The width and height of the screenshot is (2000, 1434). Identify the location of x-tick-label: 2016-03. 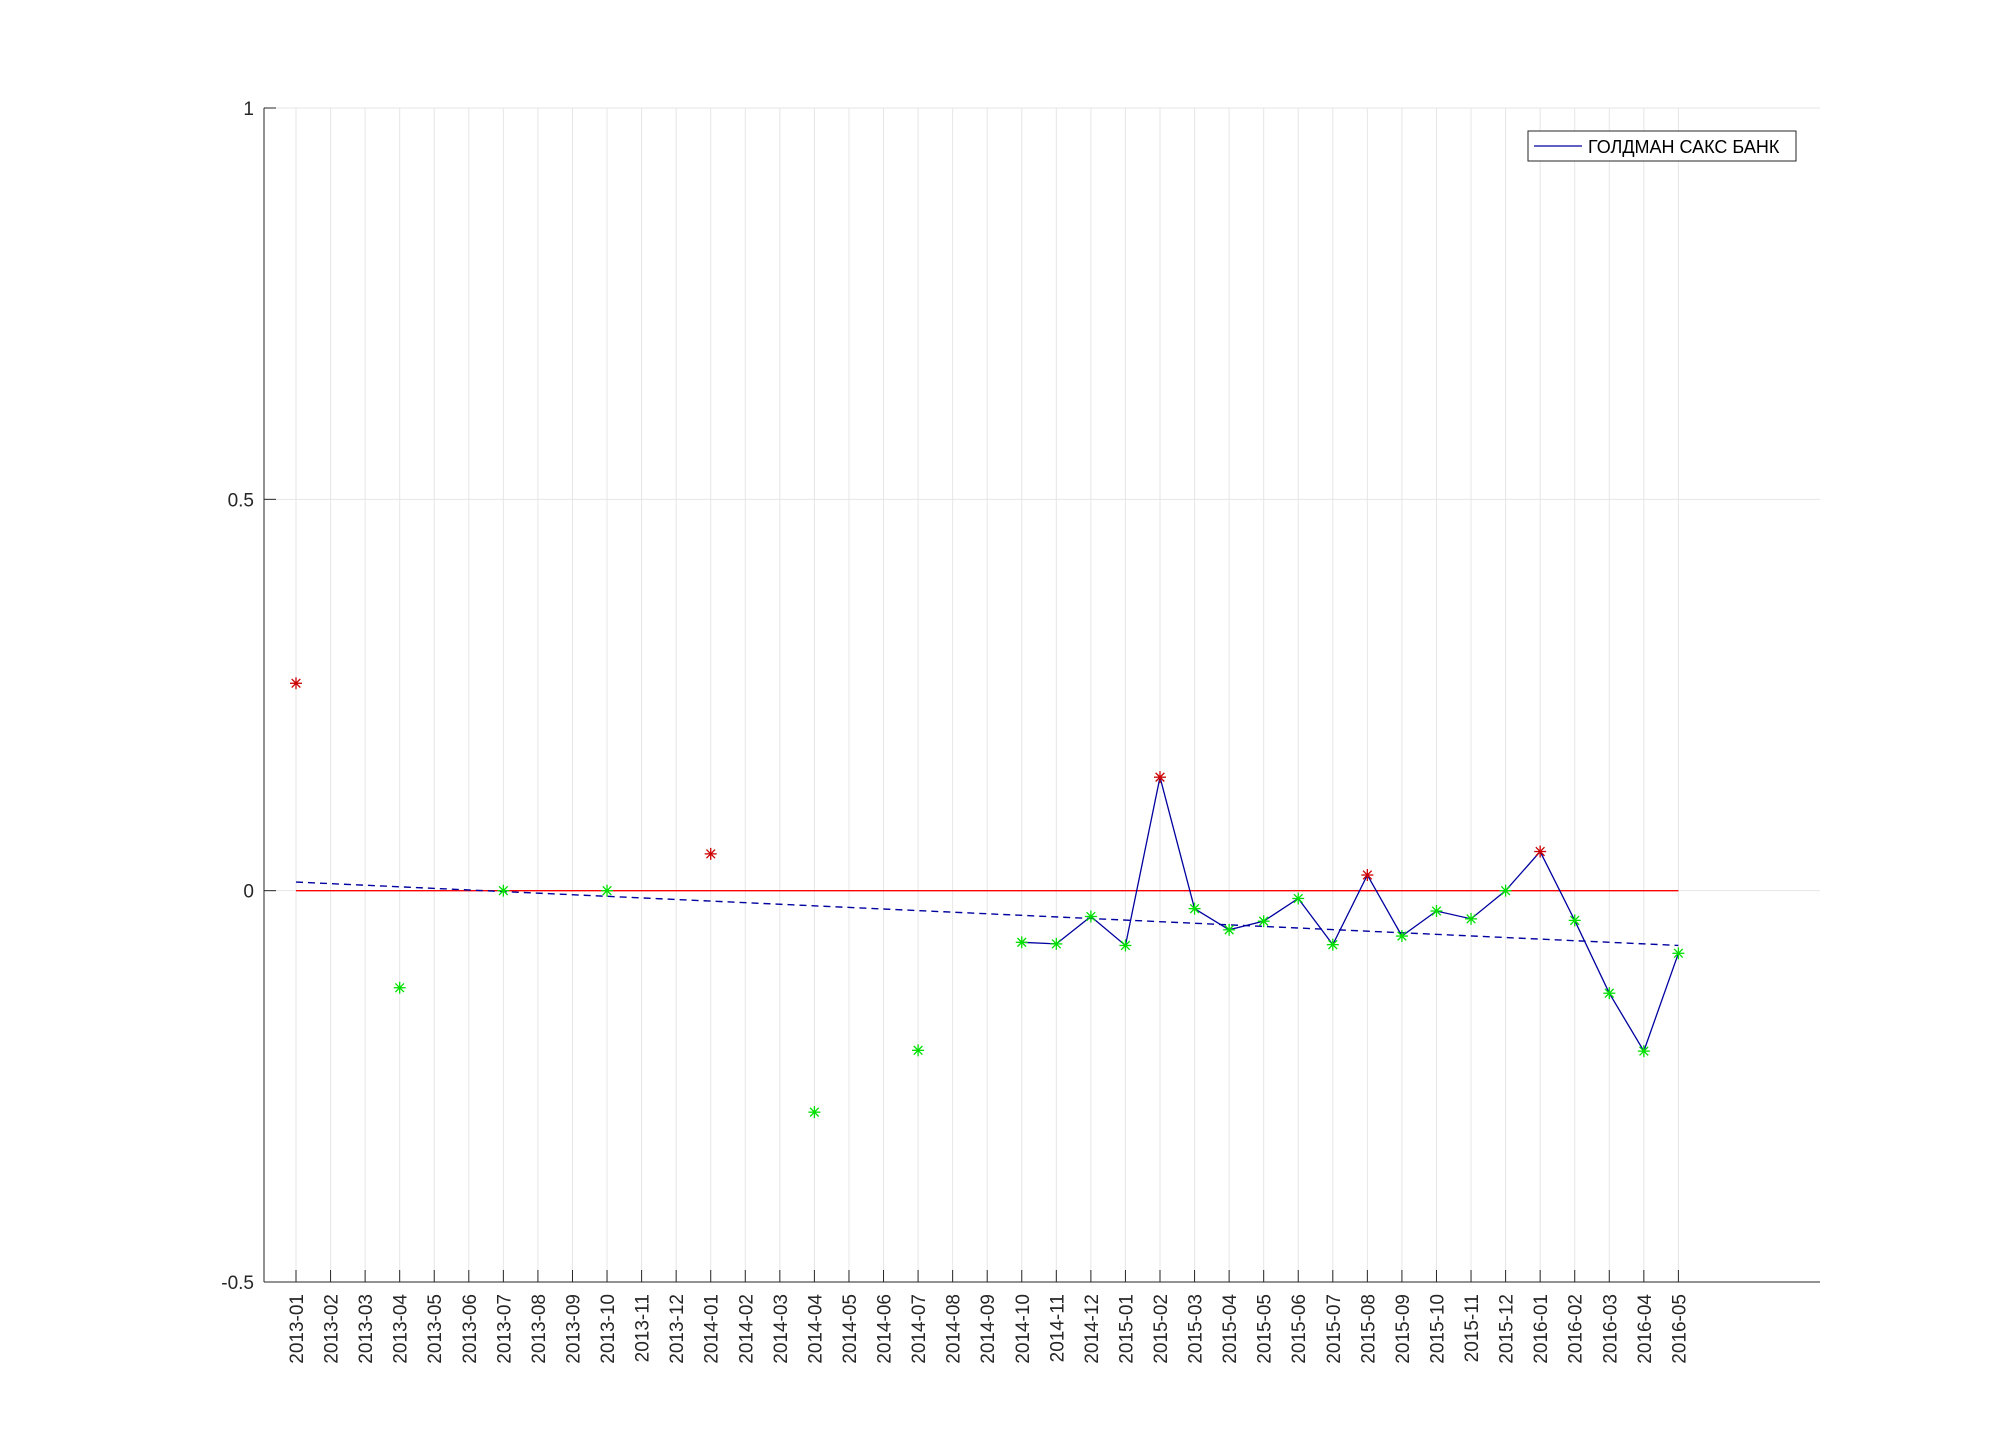
(1610, 1329).